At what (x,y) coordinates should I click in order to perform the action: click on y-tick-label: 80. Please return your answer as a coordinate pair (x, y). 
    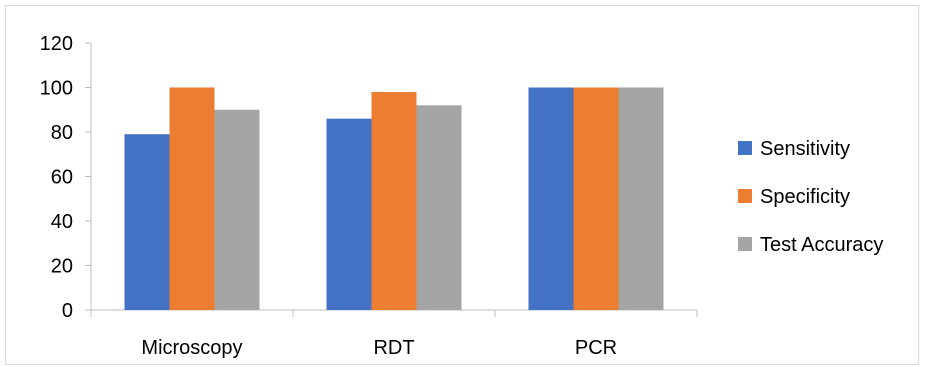
    Looking at the image, I should click on (62, 133).